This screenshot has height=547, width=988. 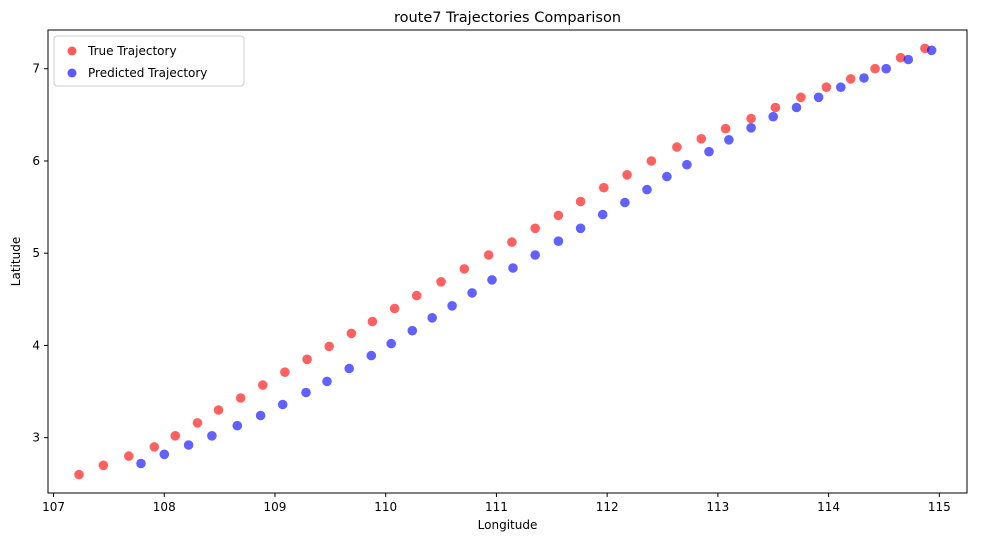 What do you see at coordinates (132, 51) in the screenshot?
I see `legend-label-true: True Trajectory` at bounding box center [132, 51].